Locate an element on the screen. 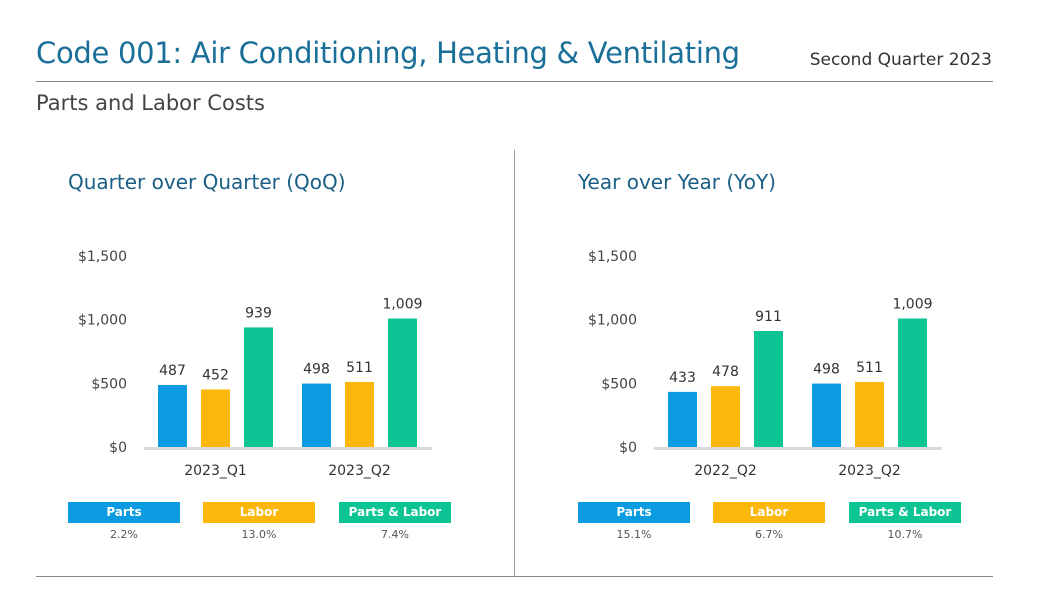 This screenshot has height=602, width=1044. qoq-baseline is located at coordinates (288, 448).